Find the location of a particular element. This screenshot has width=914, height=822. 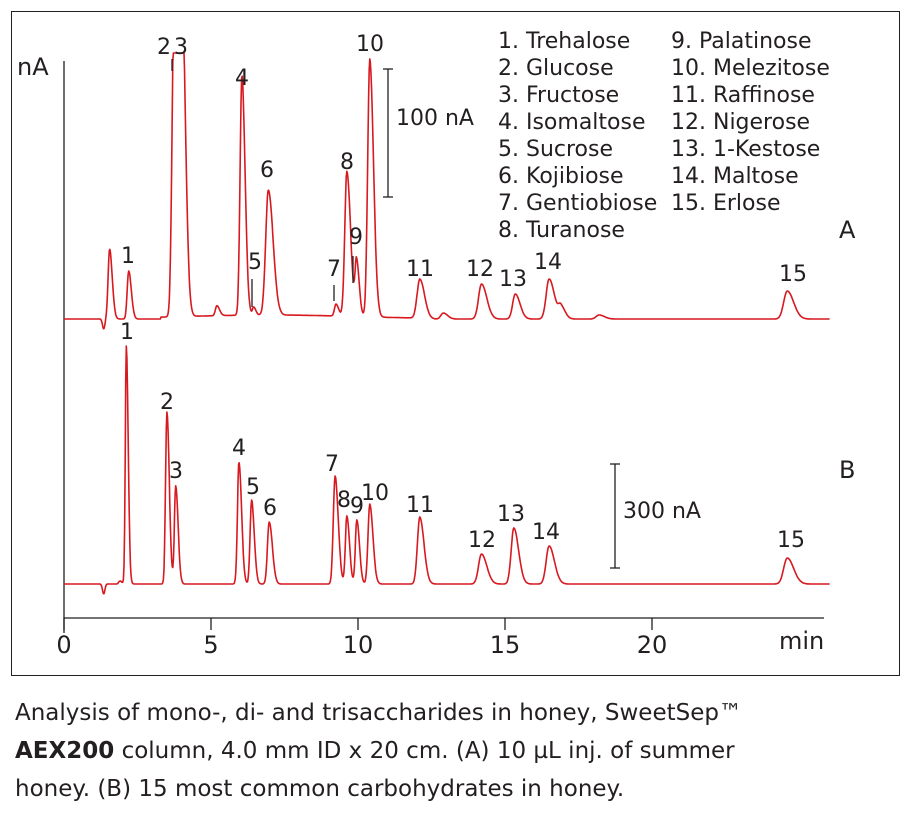

legend-item: 1. Trehalose is located at coordinates (564, 41).